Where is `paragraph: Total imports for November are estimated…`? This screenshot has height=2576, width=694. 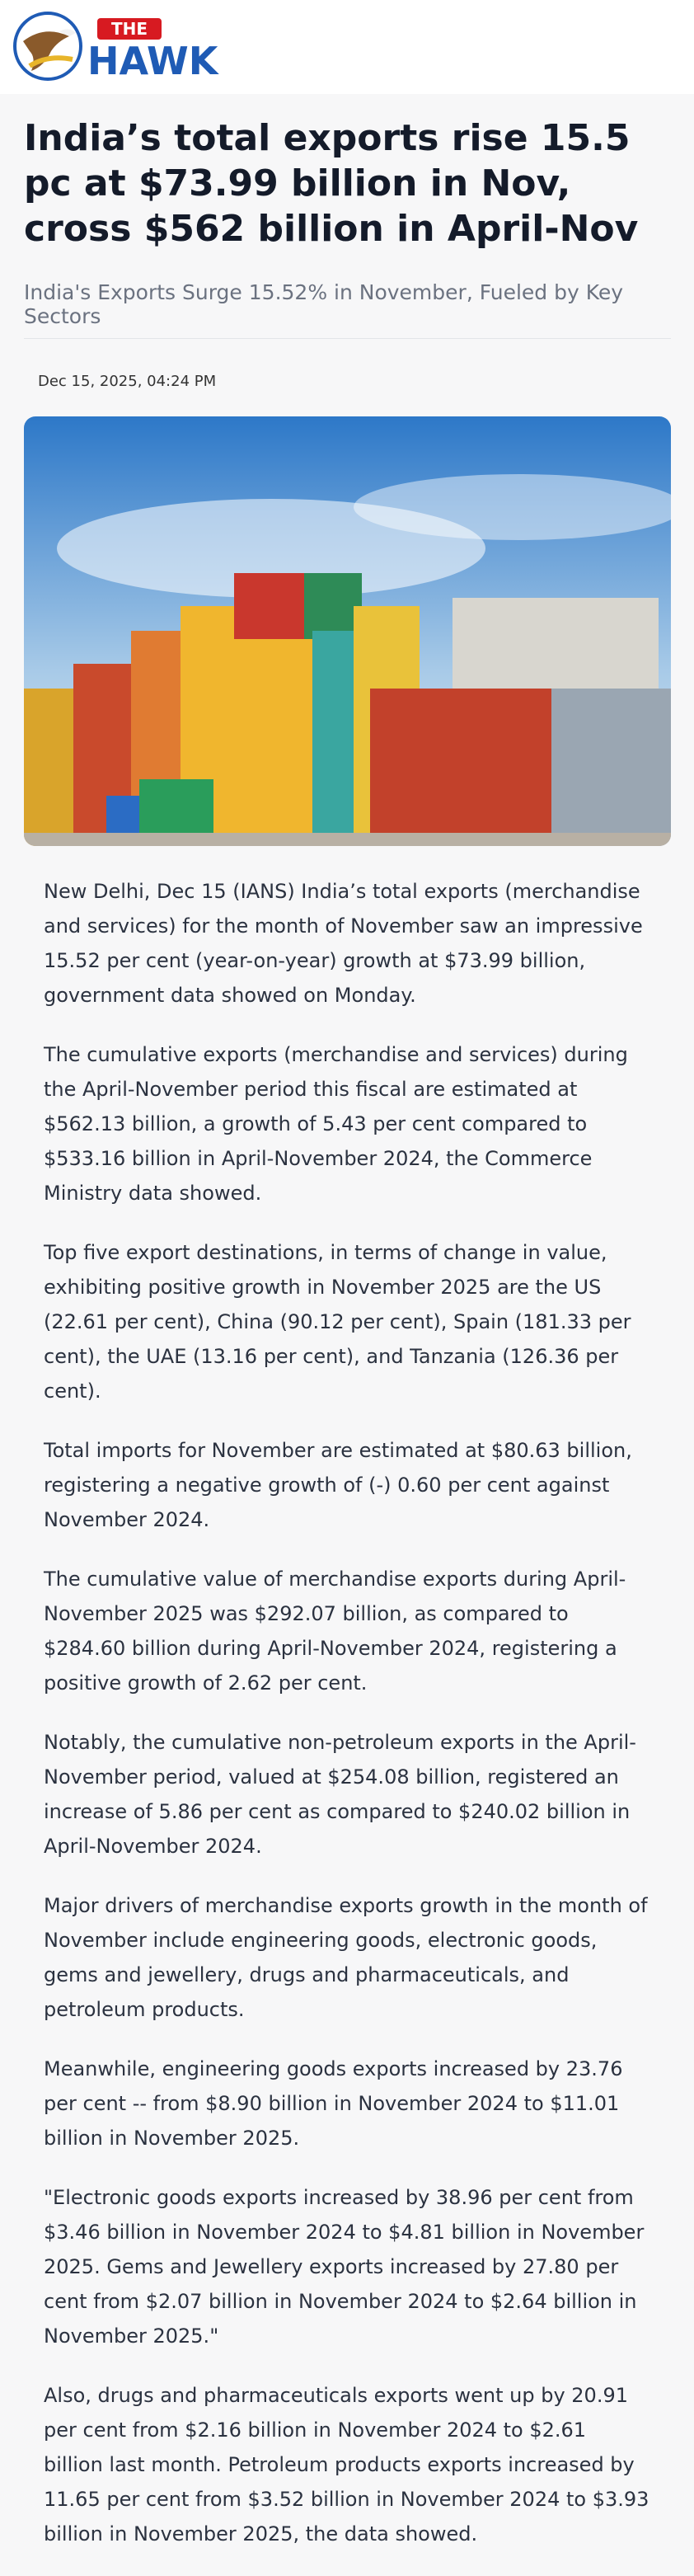
paragraph: Total imports for November are estimated… is located at coordinates (338, 1485).